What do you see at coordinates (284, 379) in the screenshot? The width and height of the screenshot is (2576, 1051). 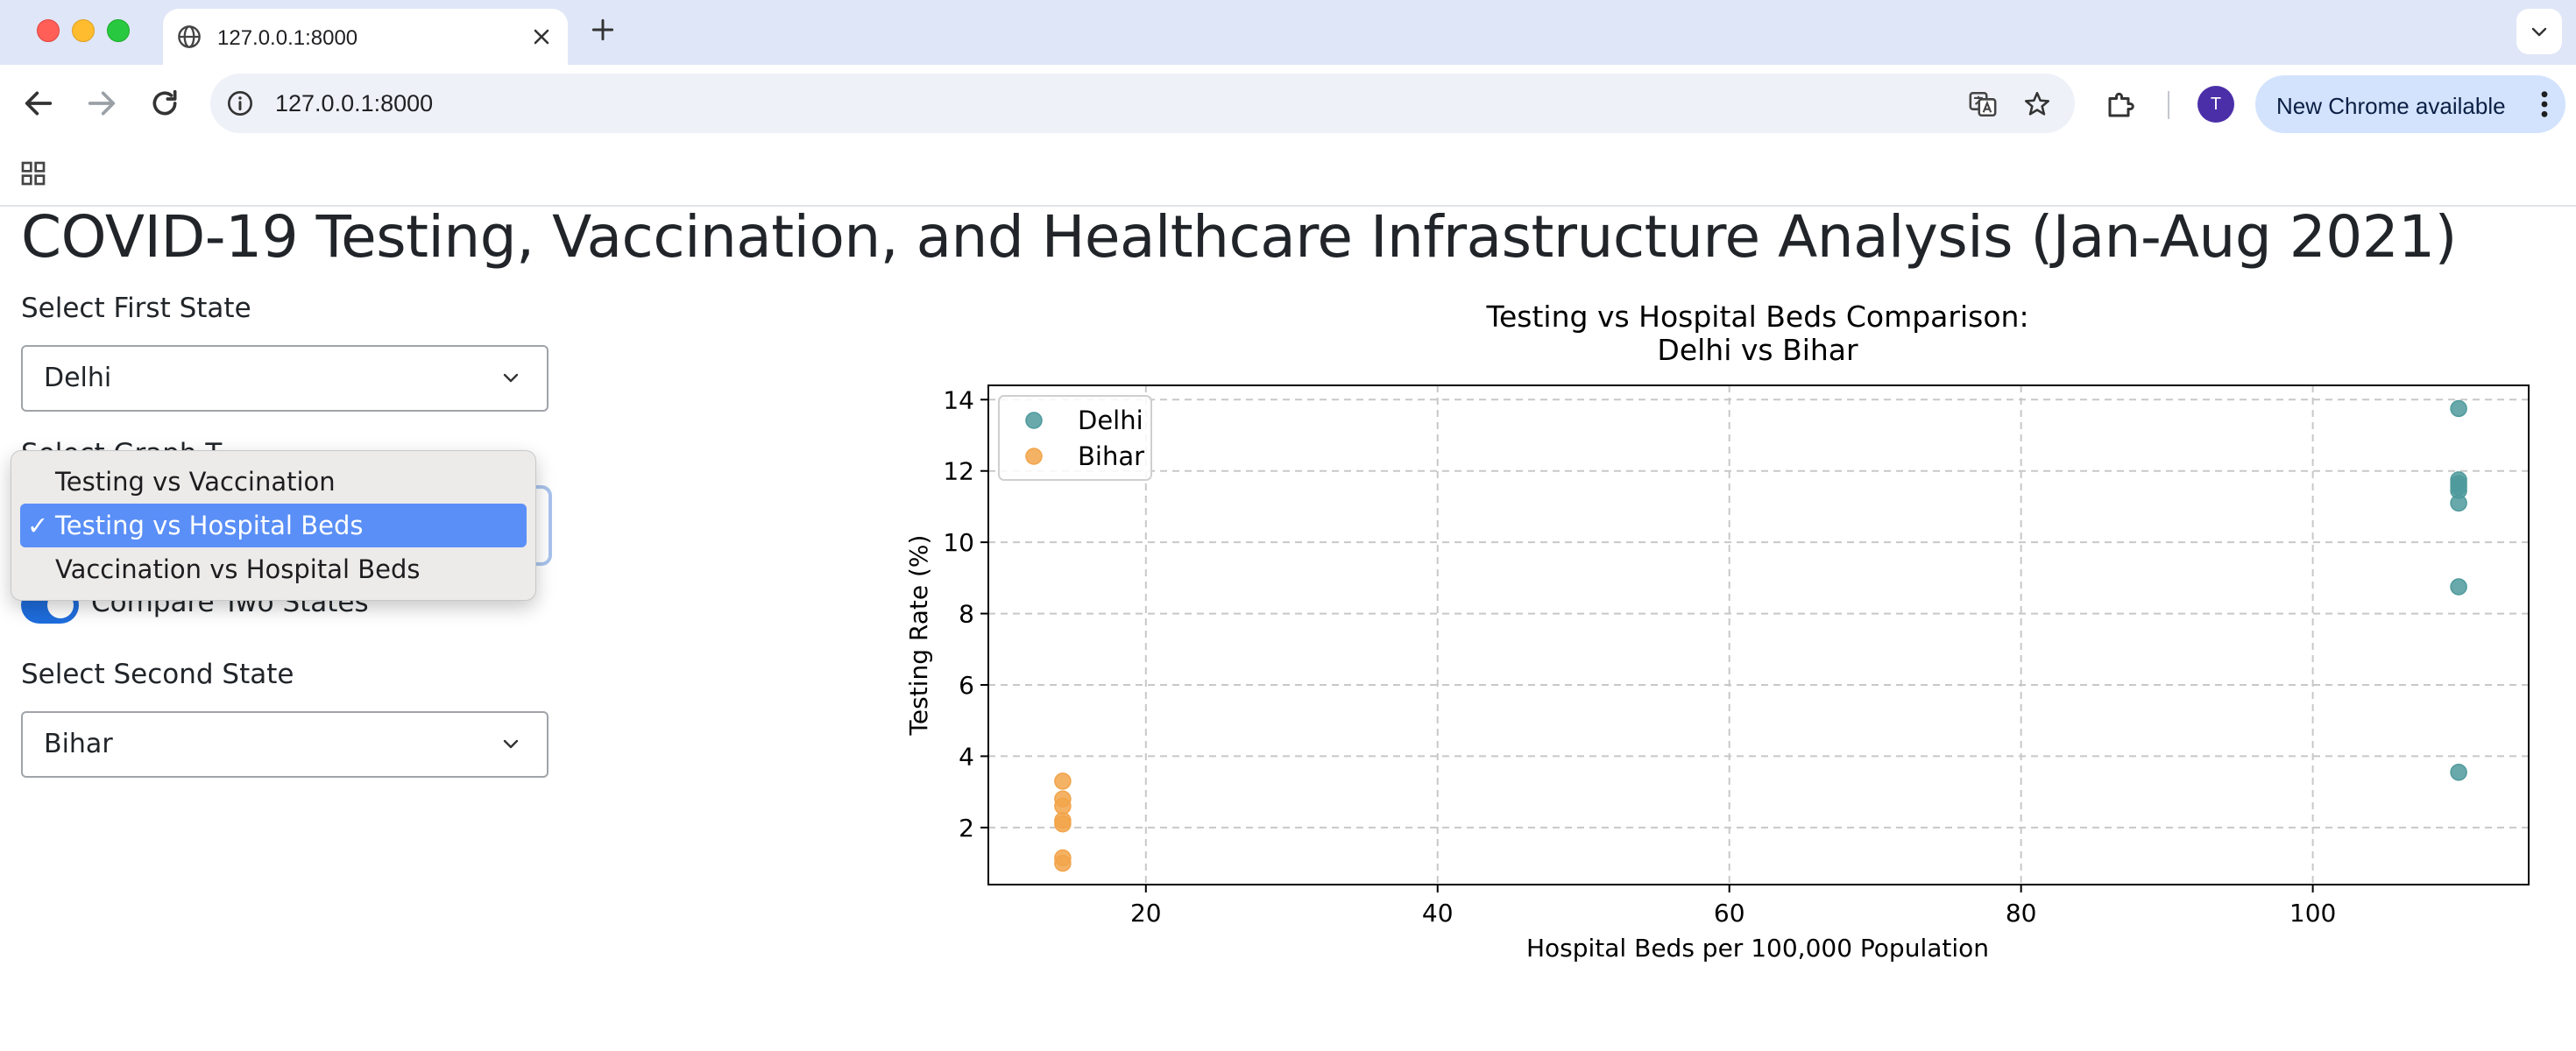 I see `first-state-select: Delhi` at bounding box center [284, 379].